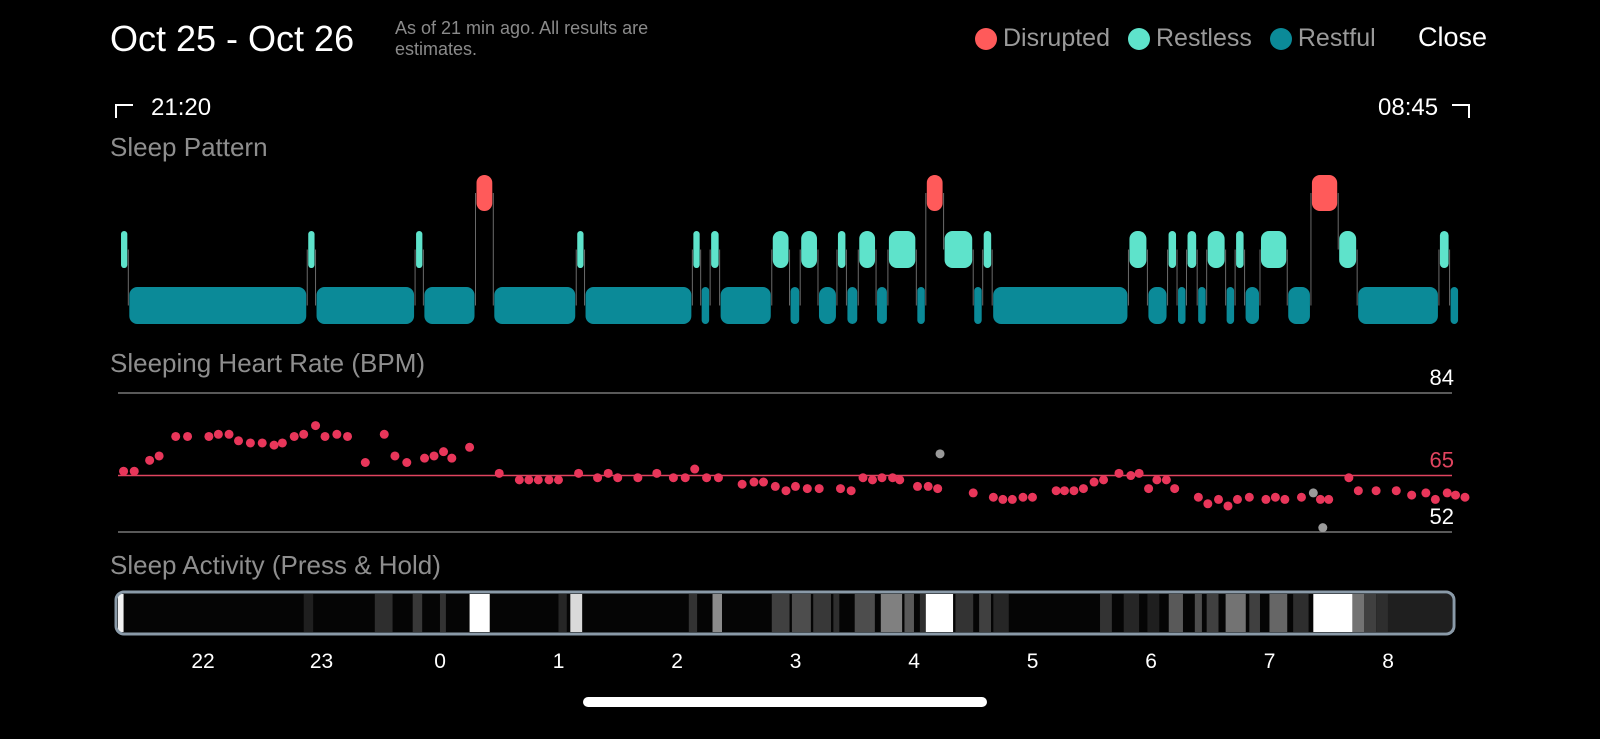 The height and width of the screenshot is (739, 1600). Describe the element at coordinates (1442, 460) in the screenshot. I see `hr-reference-label-65: 65` at that location.